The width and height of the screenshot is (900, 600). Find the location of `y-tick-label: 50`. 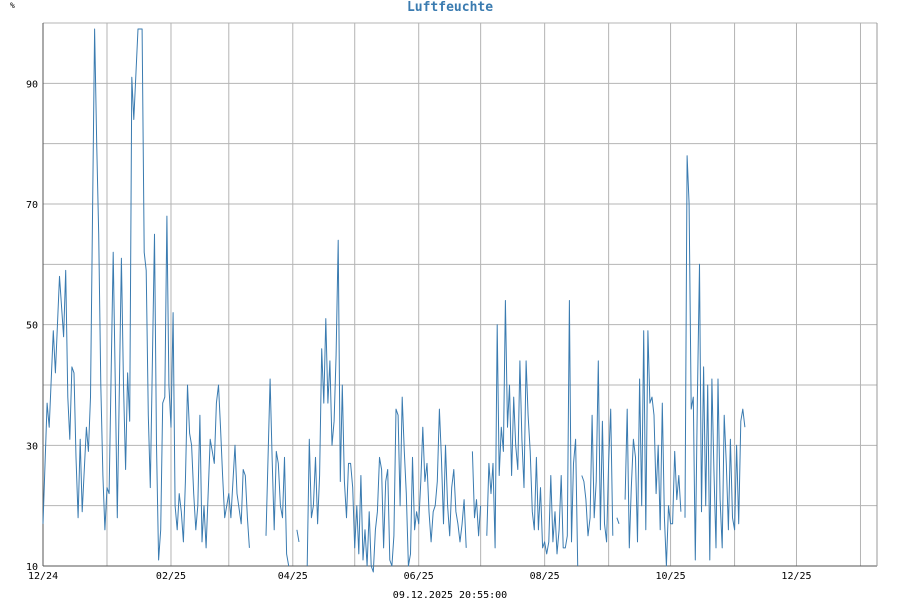

y-tick-label: 50 is located at coordinates (32, 326).